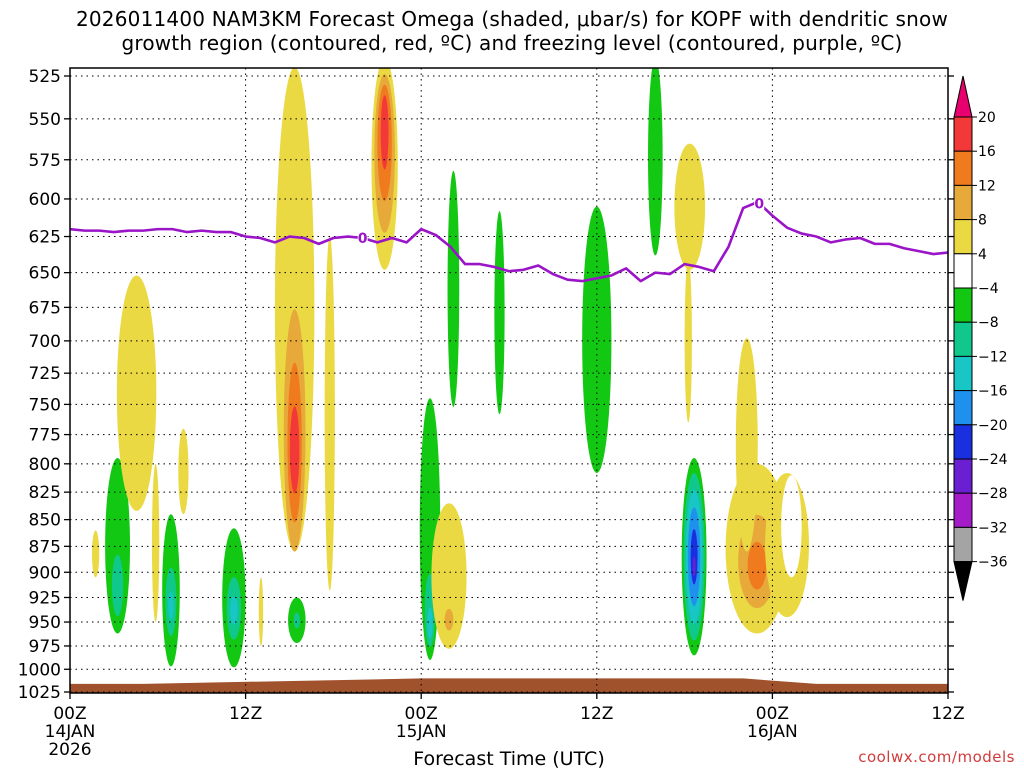 The height and width of the screenshot is (768, 1024). I want to click on omega-pos-hr46b, so click(746, 445).